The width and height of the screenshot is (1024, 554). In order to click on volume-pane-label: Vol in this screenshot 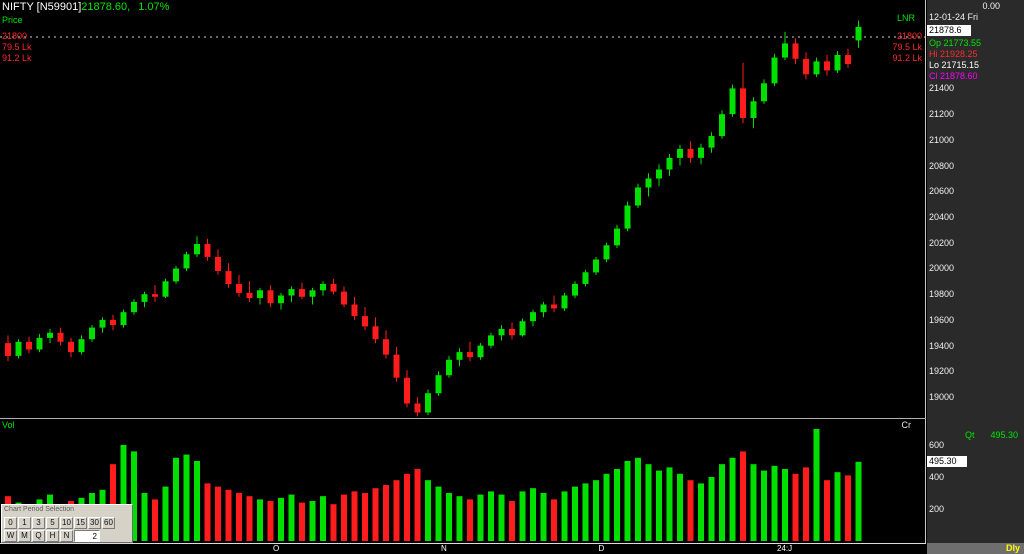, I will do `click(8, 425)`.